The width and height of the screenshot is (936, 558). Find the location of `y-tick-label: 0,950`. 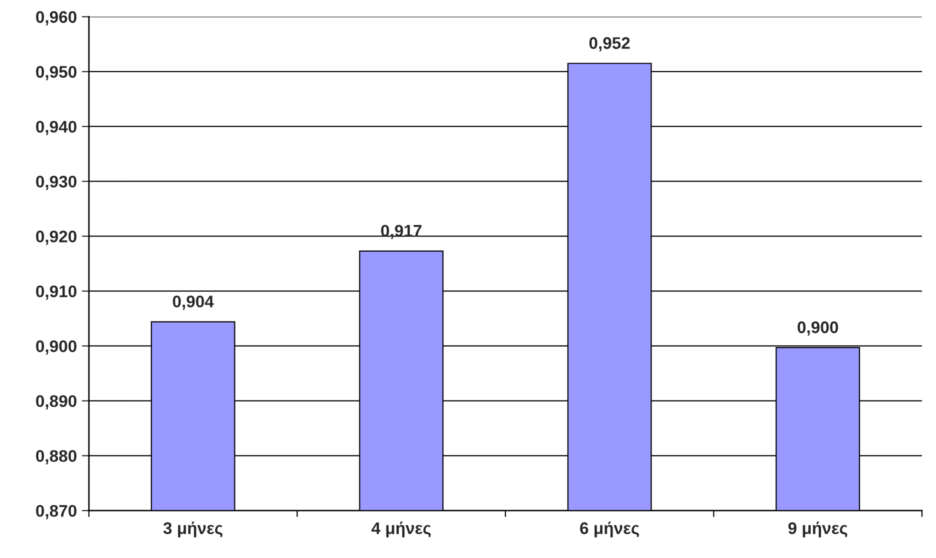

y-tick-label: 0,950 is located at coordinates (56, 73).